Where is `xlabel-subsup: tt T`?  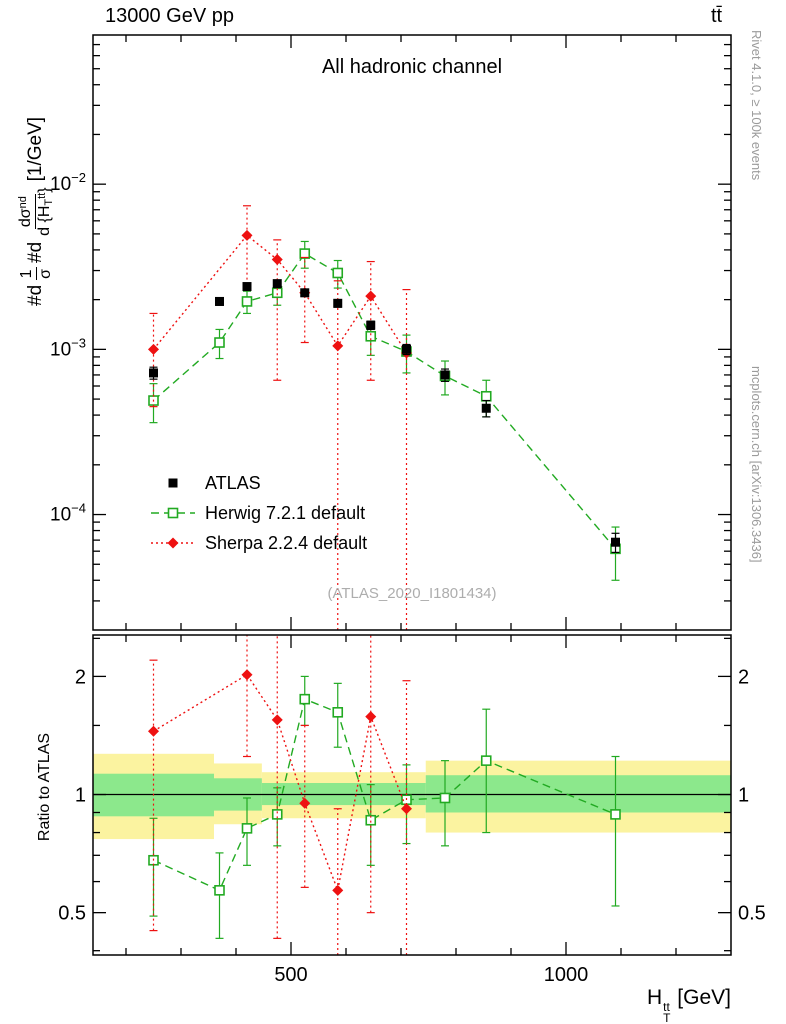 xlabel-subsup: tt T is located at coordinates (667, 1012).